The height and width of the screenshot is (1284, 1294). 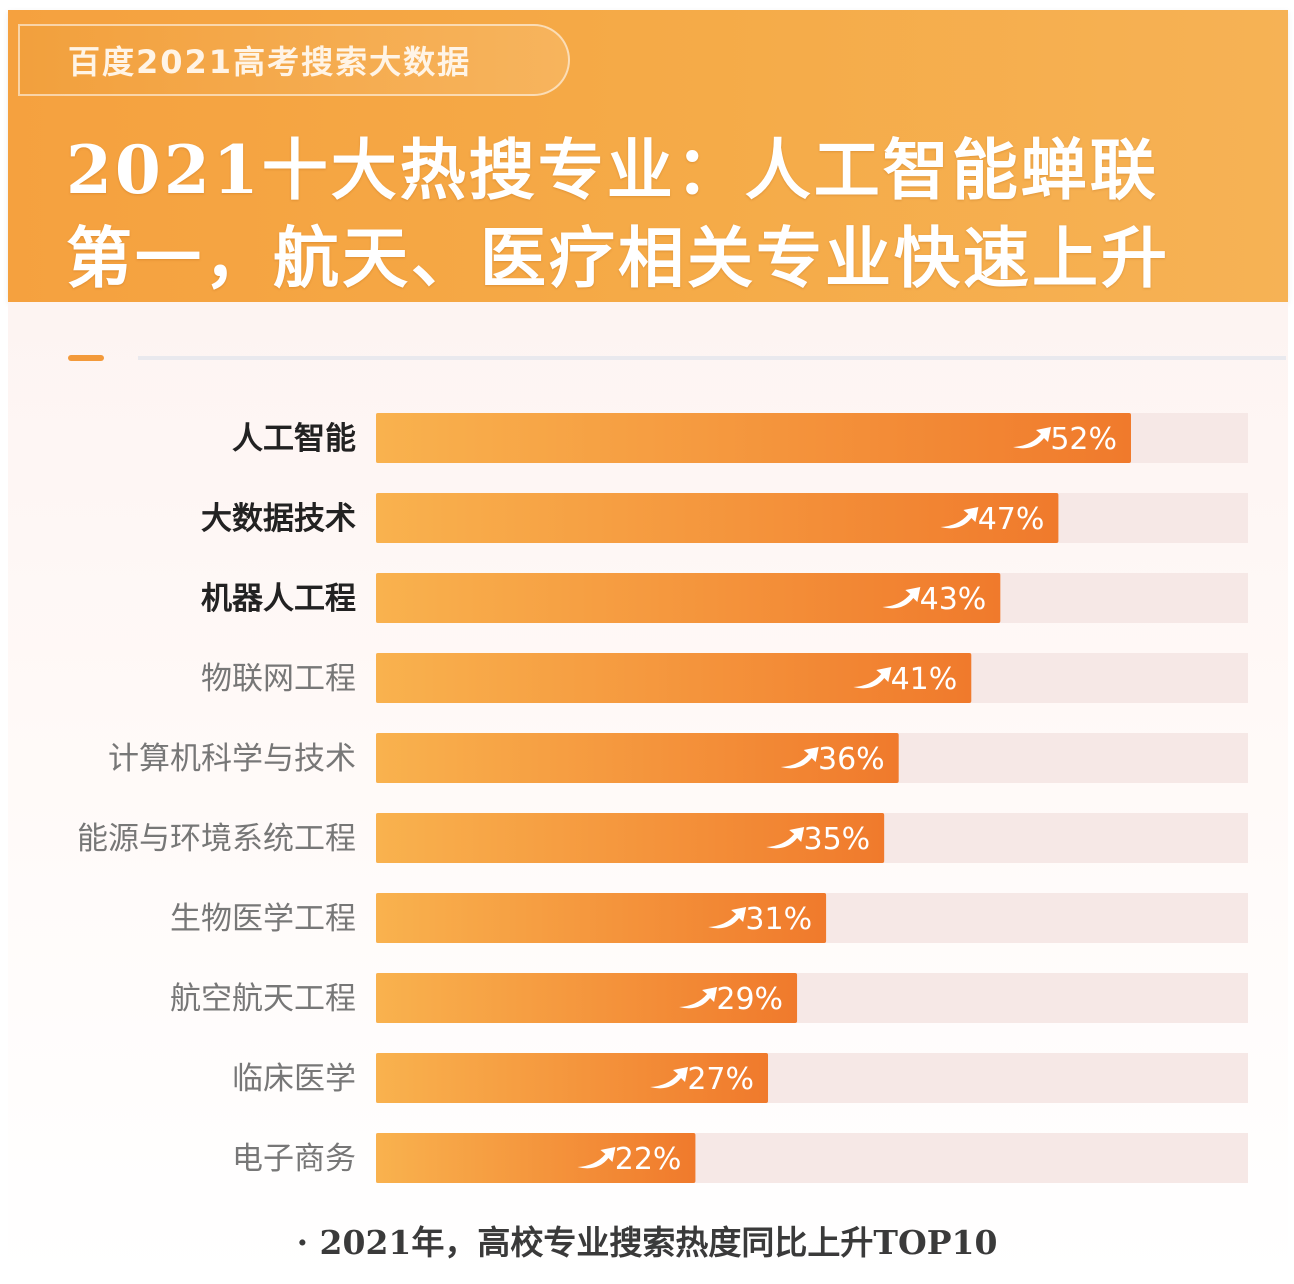 I want to click on value-label: 22%, so click(x=648, y=1159).